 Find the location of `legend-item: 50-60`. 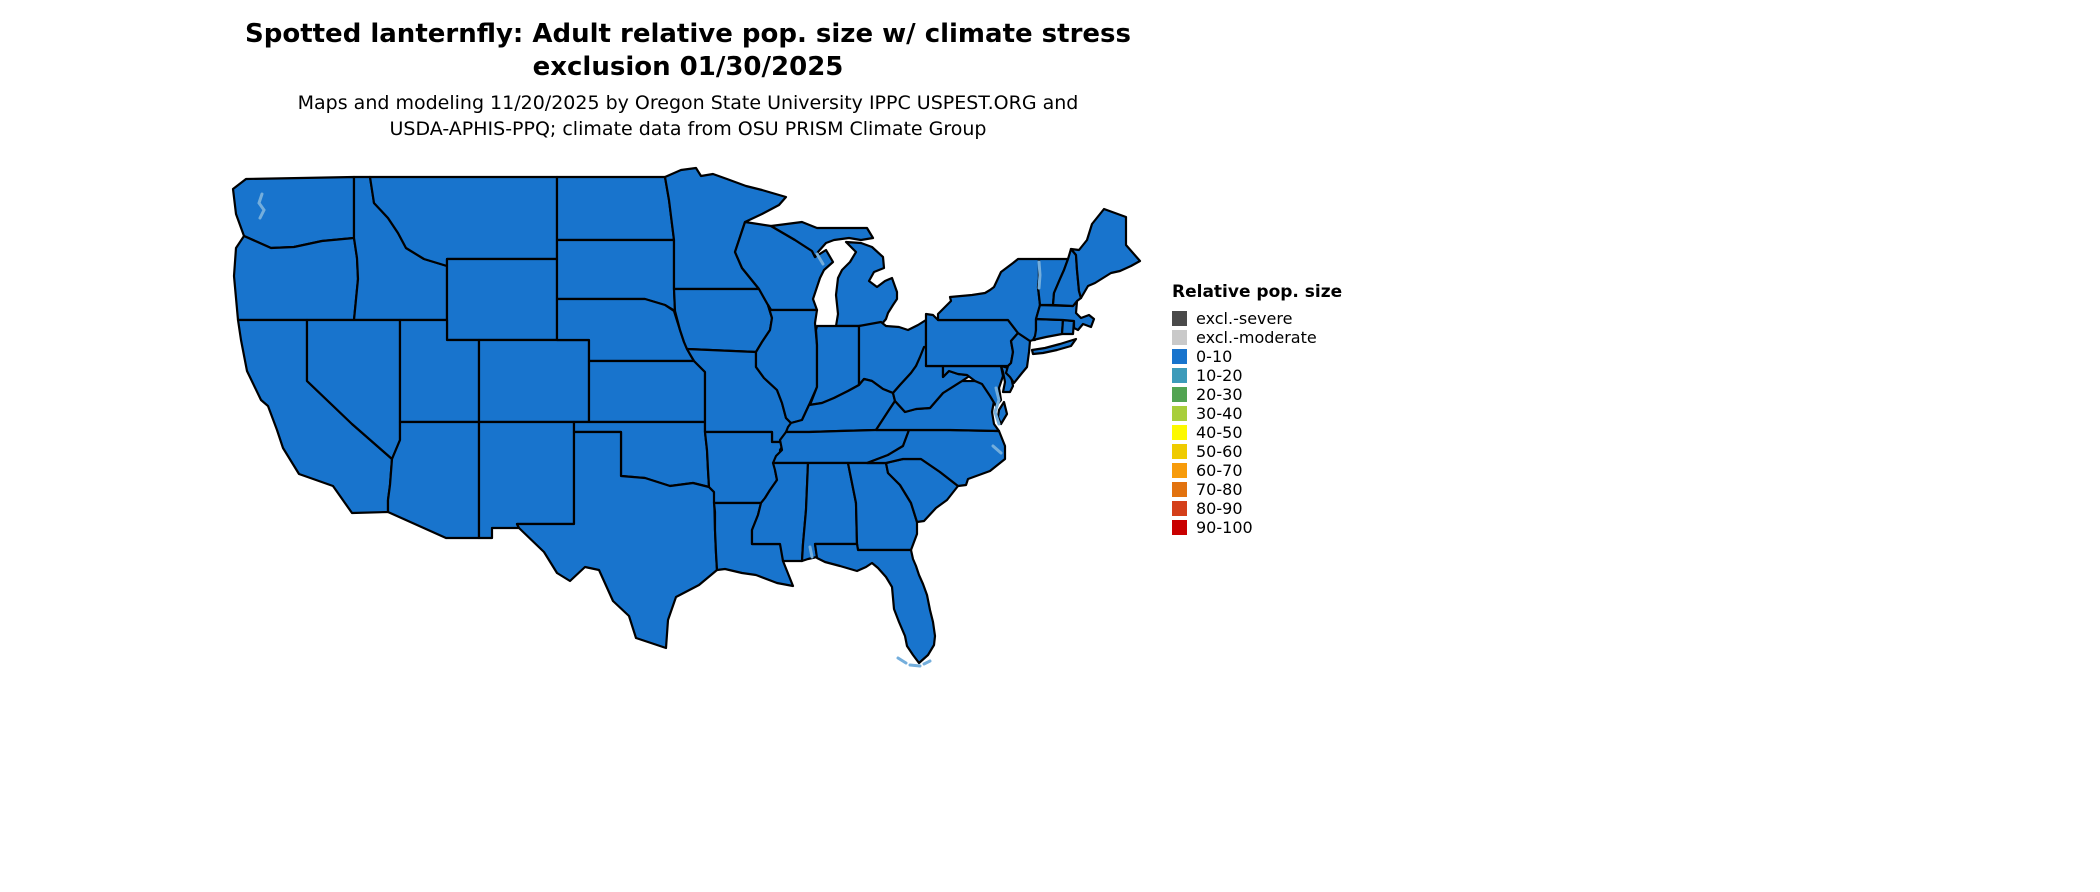

legend-item: 50-60 is located at coordinates (1257, 451).